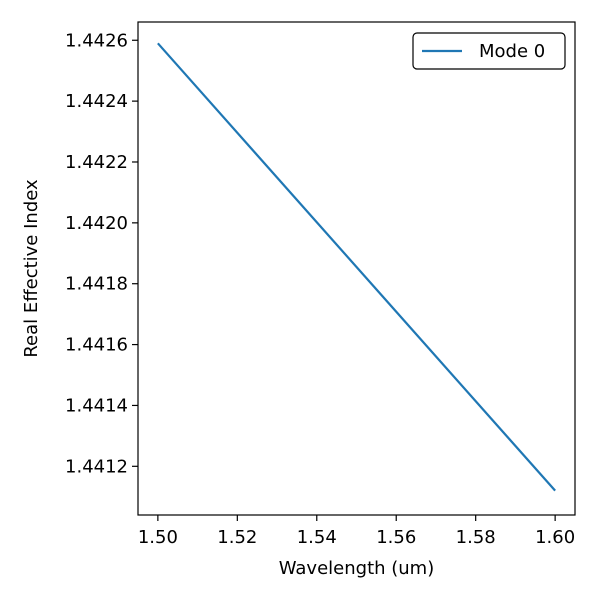 This screenshot has width=600, height=600. What do you see at coordinates (237, 537) in the screenshot?
I see `x-tick-label: 1.52` at bounding box center [237, 537].